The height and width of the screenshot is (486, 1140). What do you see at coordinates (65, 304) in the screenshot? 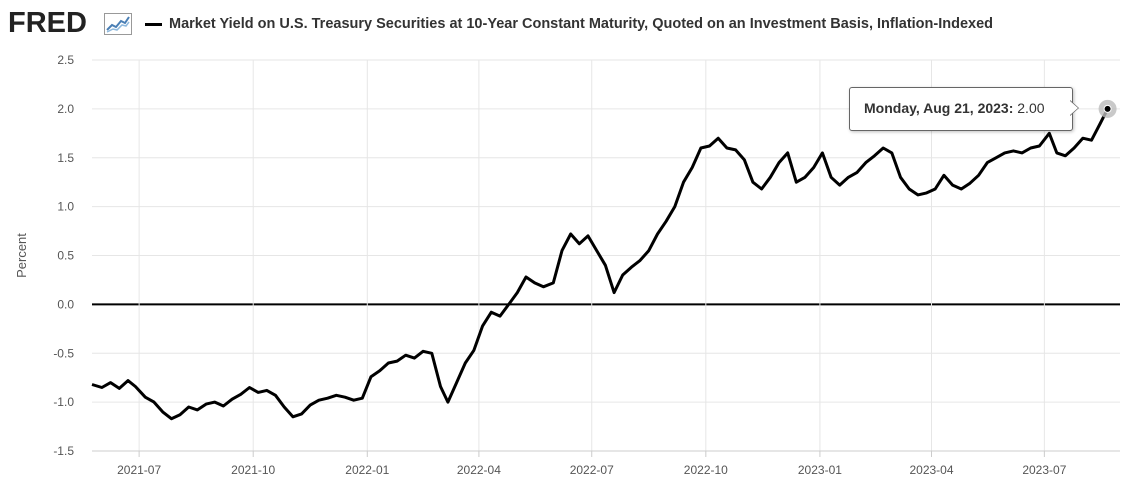
I see `y-tick-label: 0.0` at bounding box center [65, 304].